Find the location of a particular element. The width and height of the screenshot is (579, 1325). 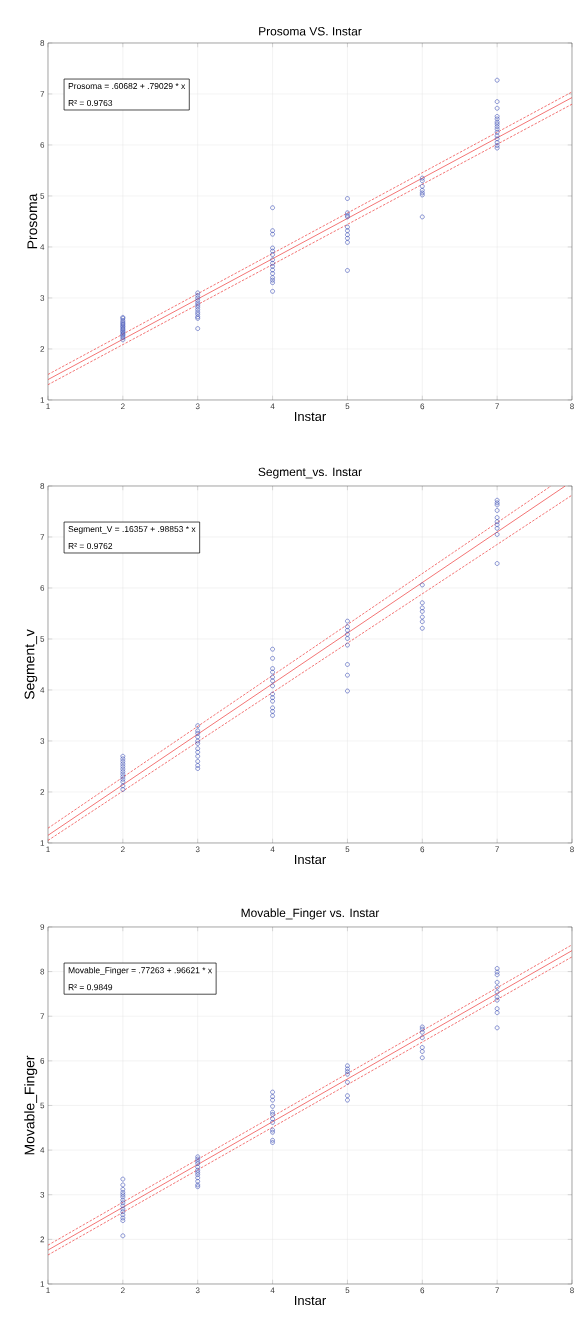

y-axis-title: Segment_v is located at coordinates (31, 664).